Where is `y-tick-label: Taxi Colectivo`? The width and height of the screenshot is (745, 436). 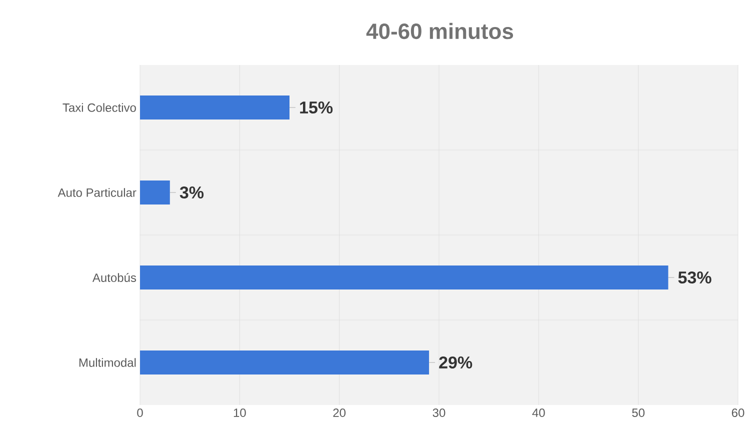
y-tick-label: Taxi Colectivo is located at coordinates (99, 107).